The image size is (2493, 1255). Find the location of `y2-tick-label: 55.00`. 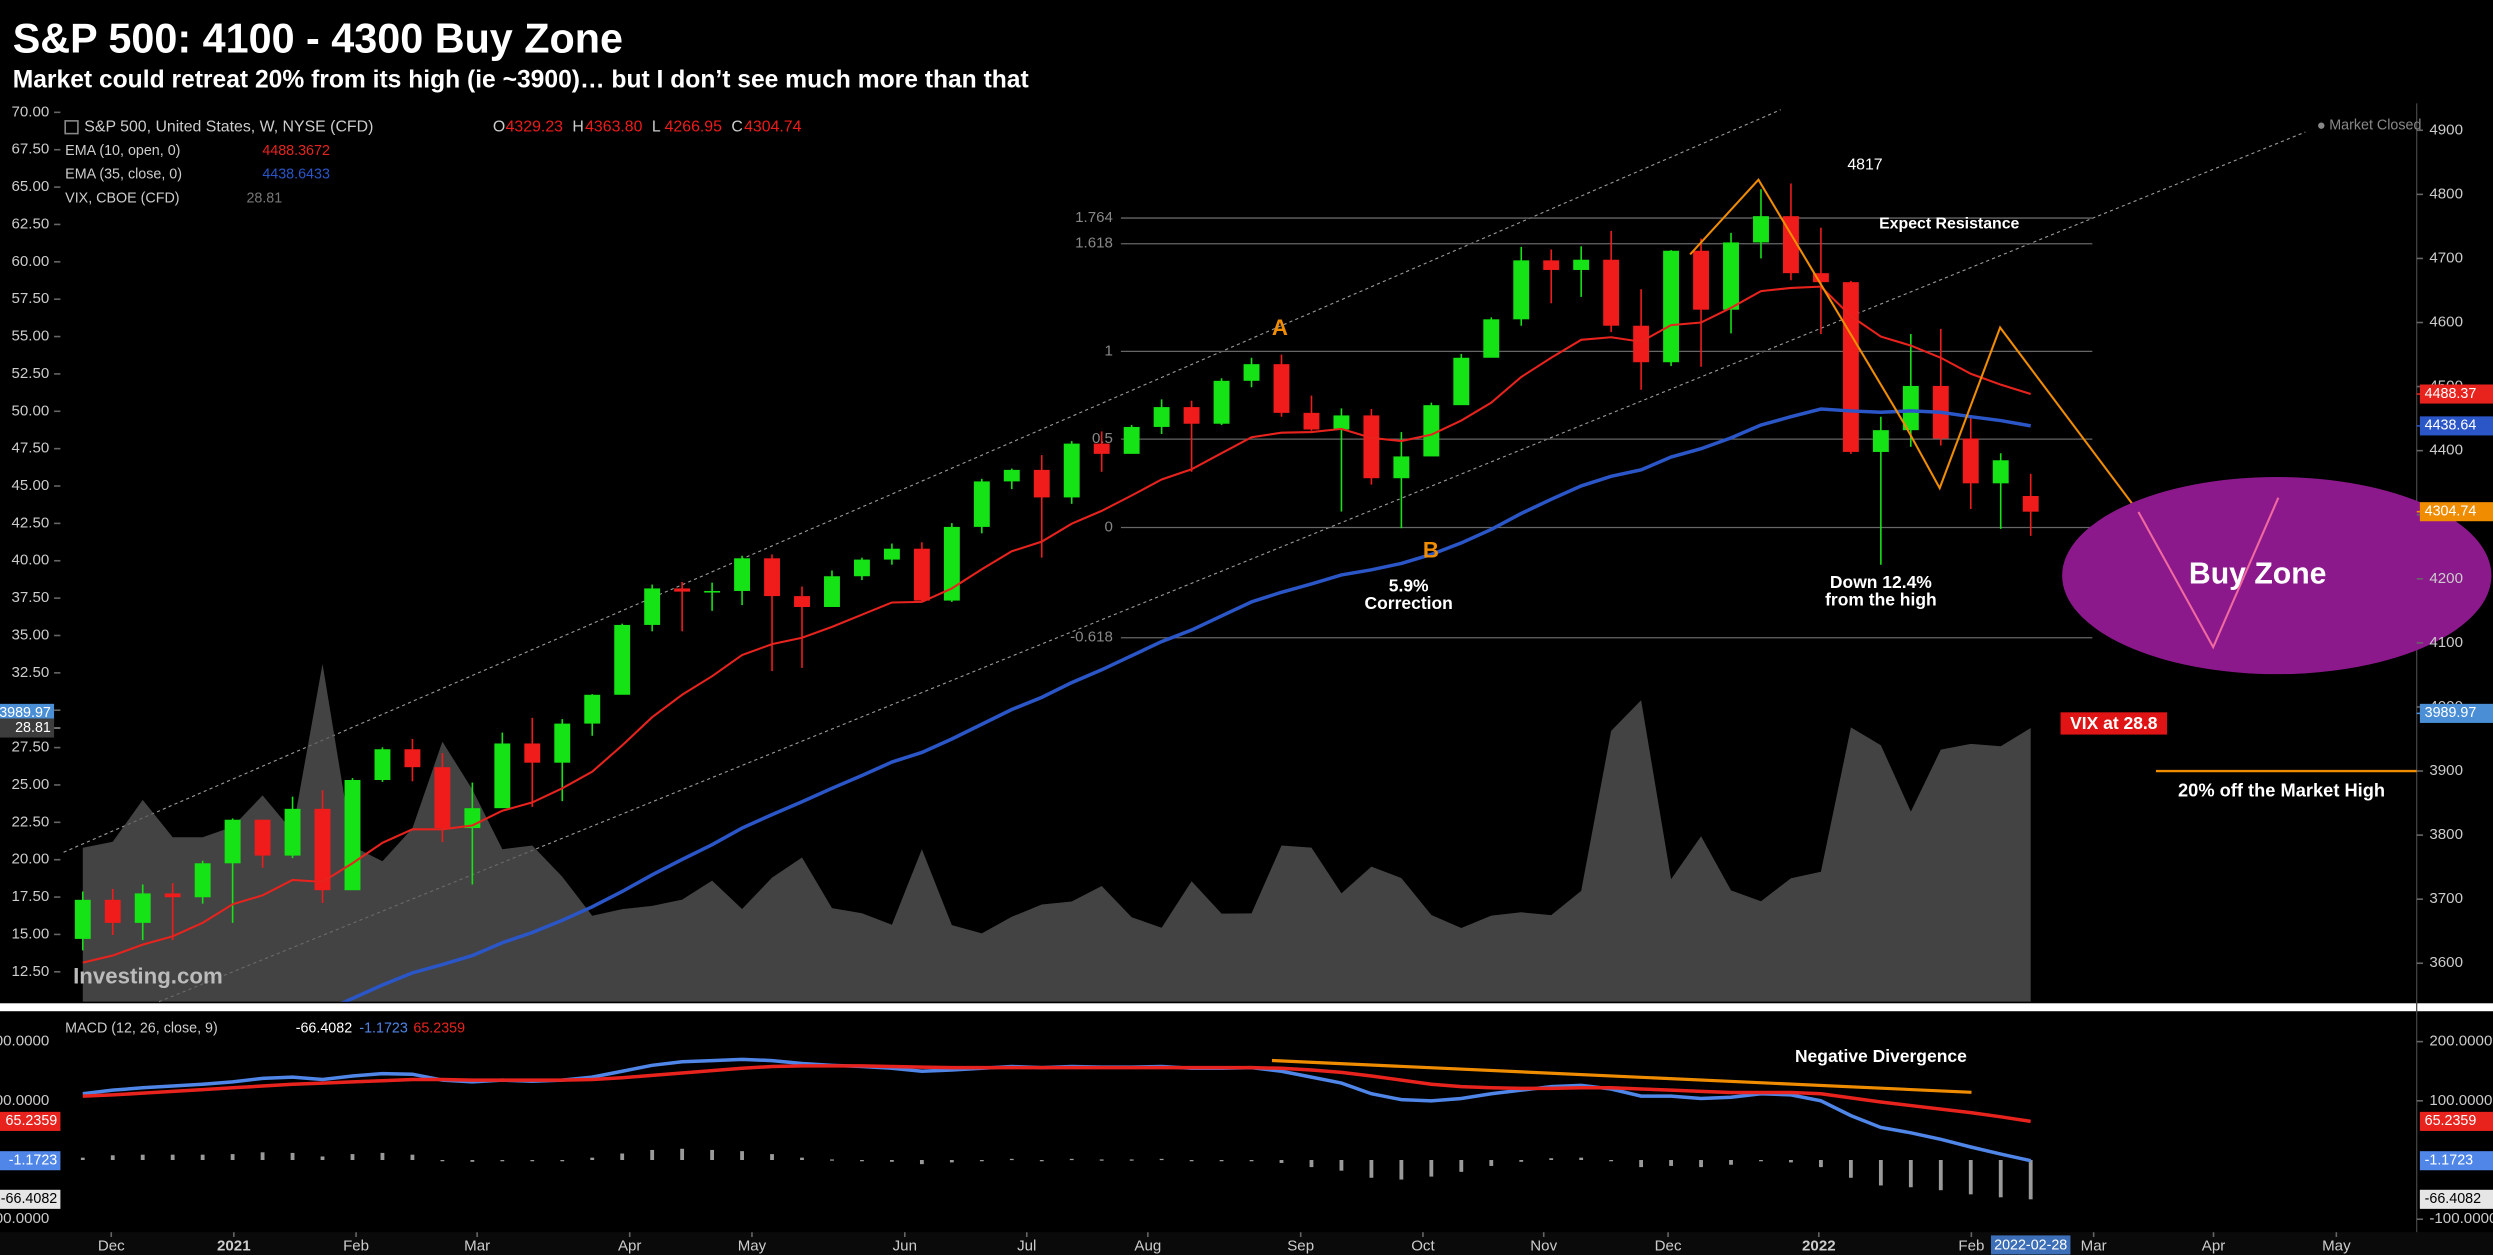

y2-tick-label: 55.00 is located at coordinates (31, 336).